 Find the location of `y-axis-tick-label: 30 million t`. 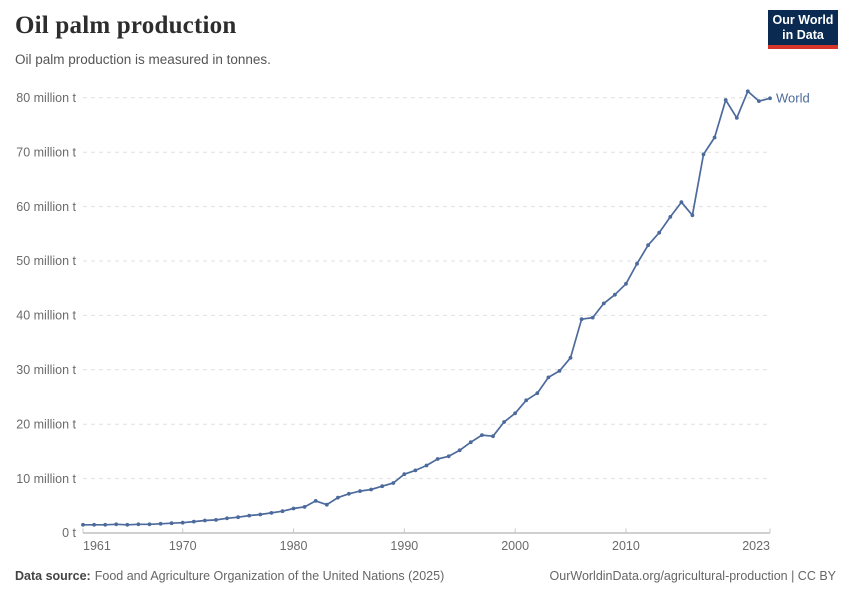

y-axis-tick-label: 30 million t is located at coordinates (46, 370).